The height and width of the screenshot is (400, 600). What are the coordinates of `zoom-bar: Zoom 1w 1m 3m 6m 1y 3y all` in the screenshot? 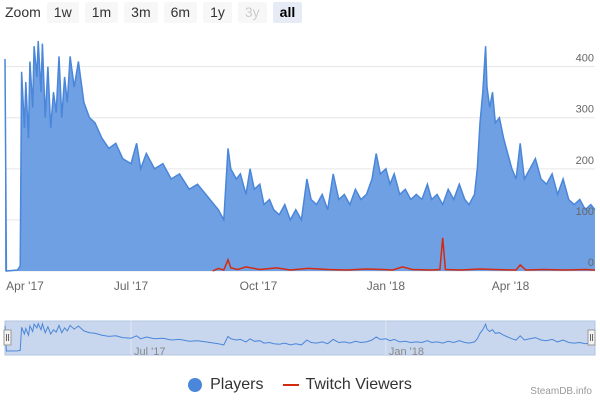 It's located at (156, 12).